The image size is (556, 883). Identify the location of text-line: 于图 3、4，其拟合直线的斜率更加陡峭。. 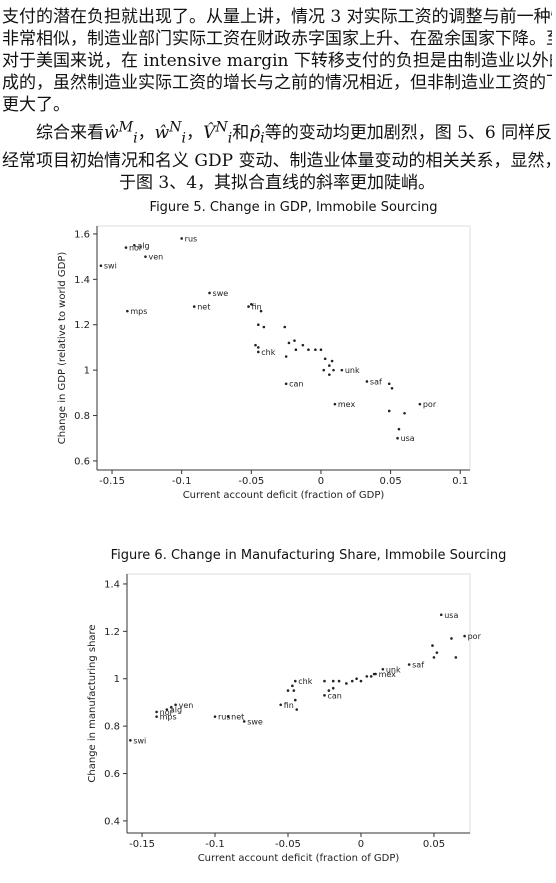
(277, 183).